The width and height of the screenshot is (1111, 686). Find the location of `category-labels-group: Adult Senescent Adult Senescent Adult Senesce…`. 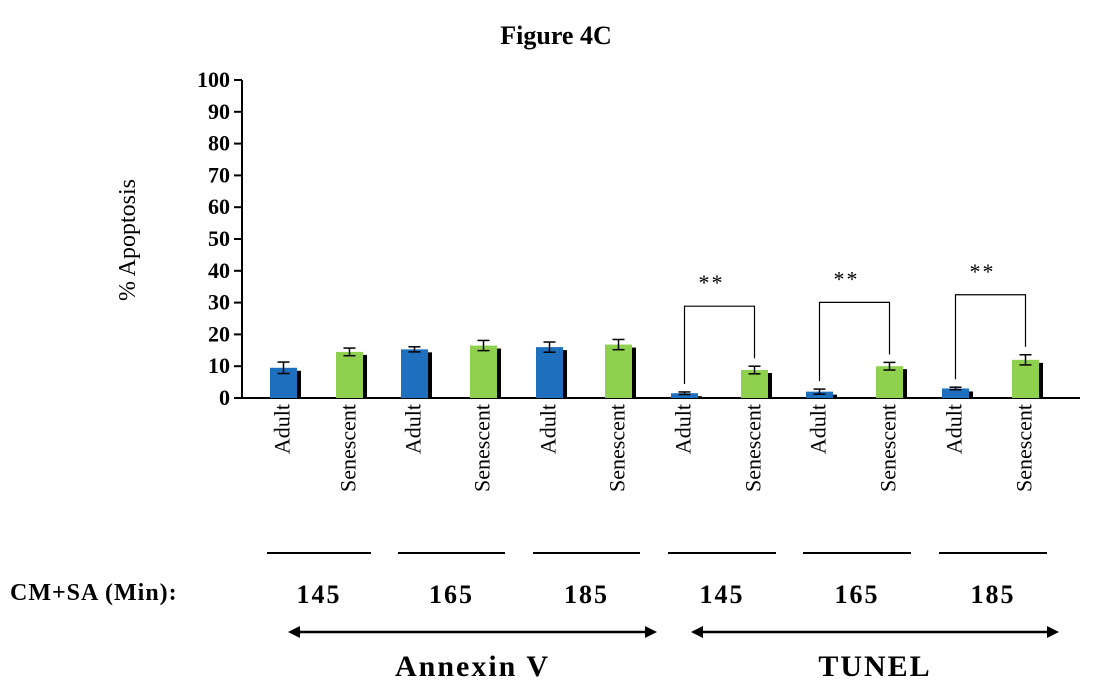

category-labels-group: Adult Senescent Adult Senescent Adult Senesce… is located at coordinates (653, 448).